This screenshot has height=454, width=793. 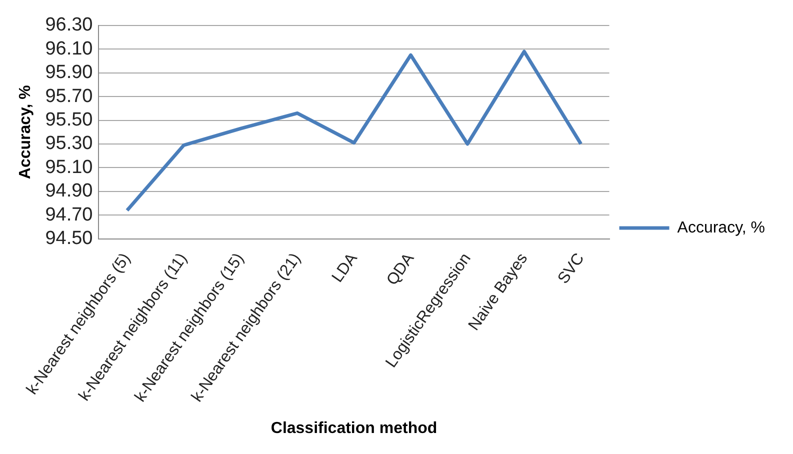 I want to click on y-tick-label: 95.50, so click(x=69, y=119).